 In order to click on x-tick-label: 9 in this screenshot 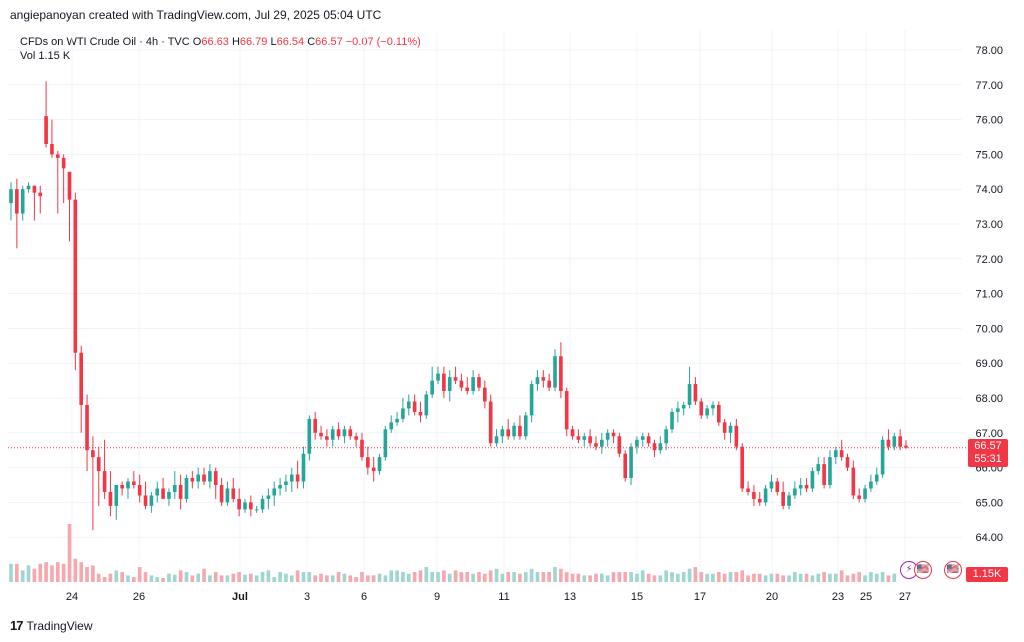, I will do `click(437, 597)`.